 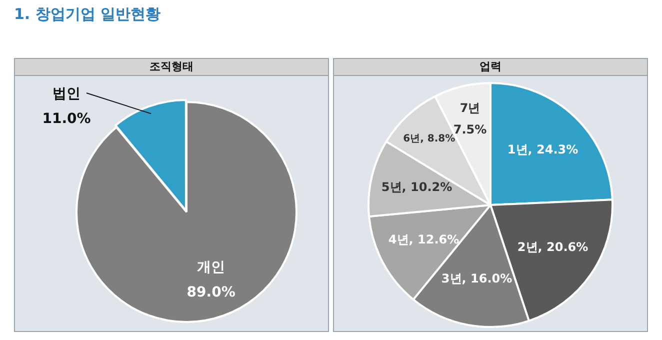 I want to click on data-label: 7.5%, so click(x=470, y=129).